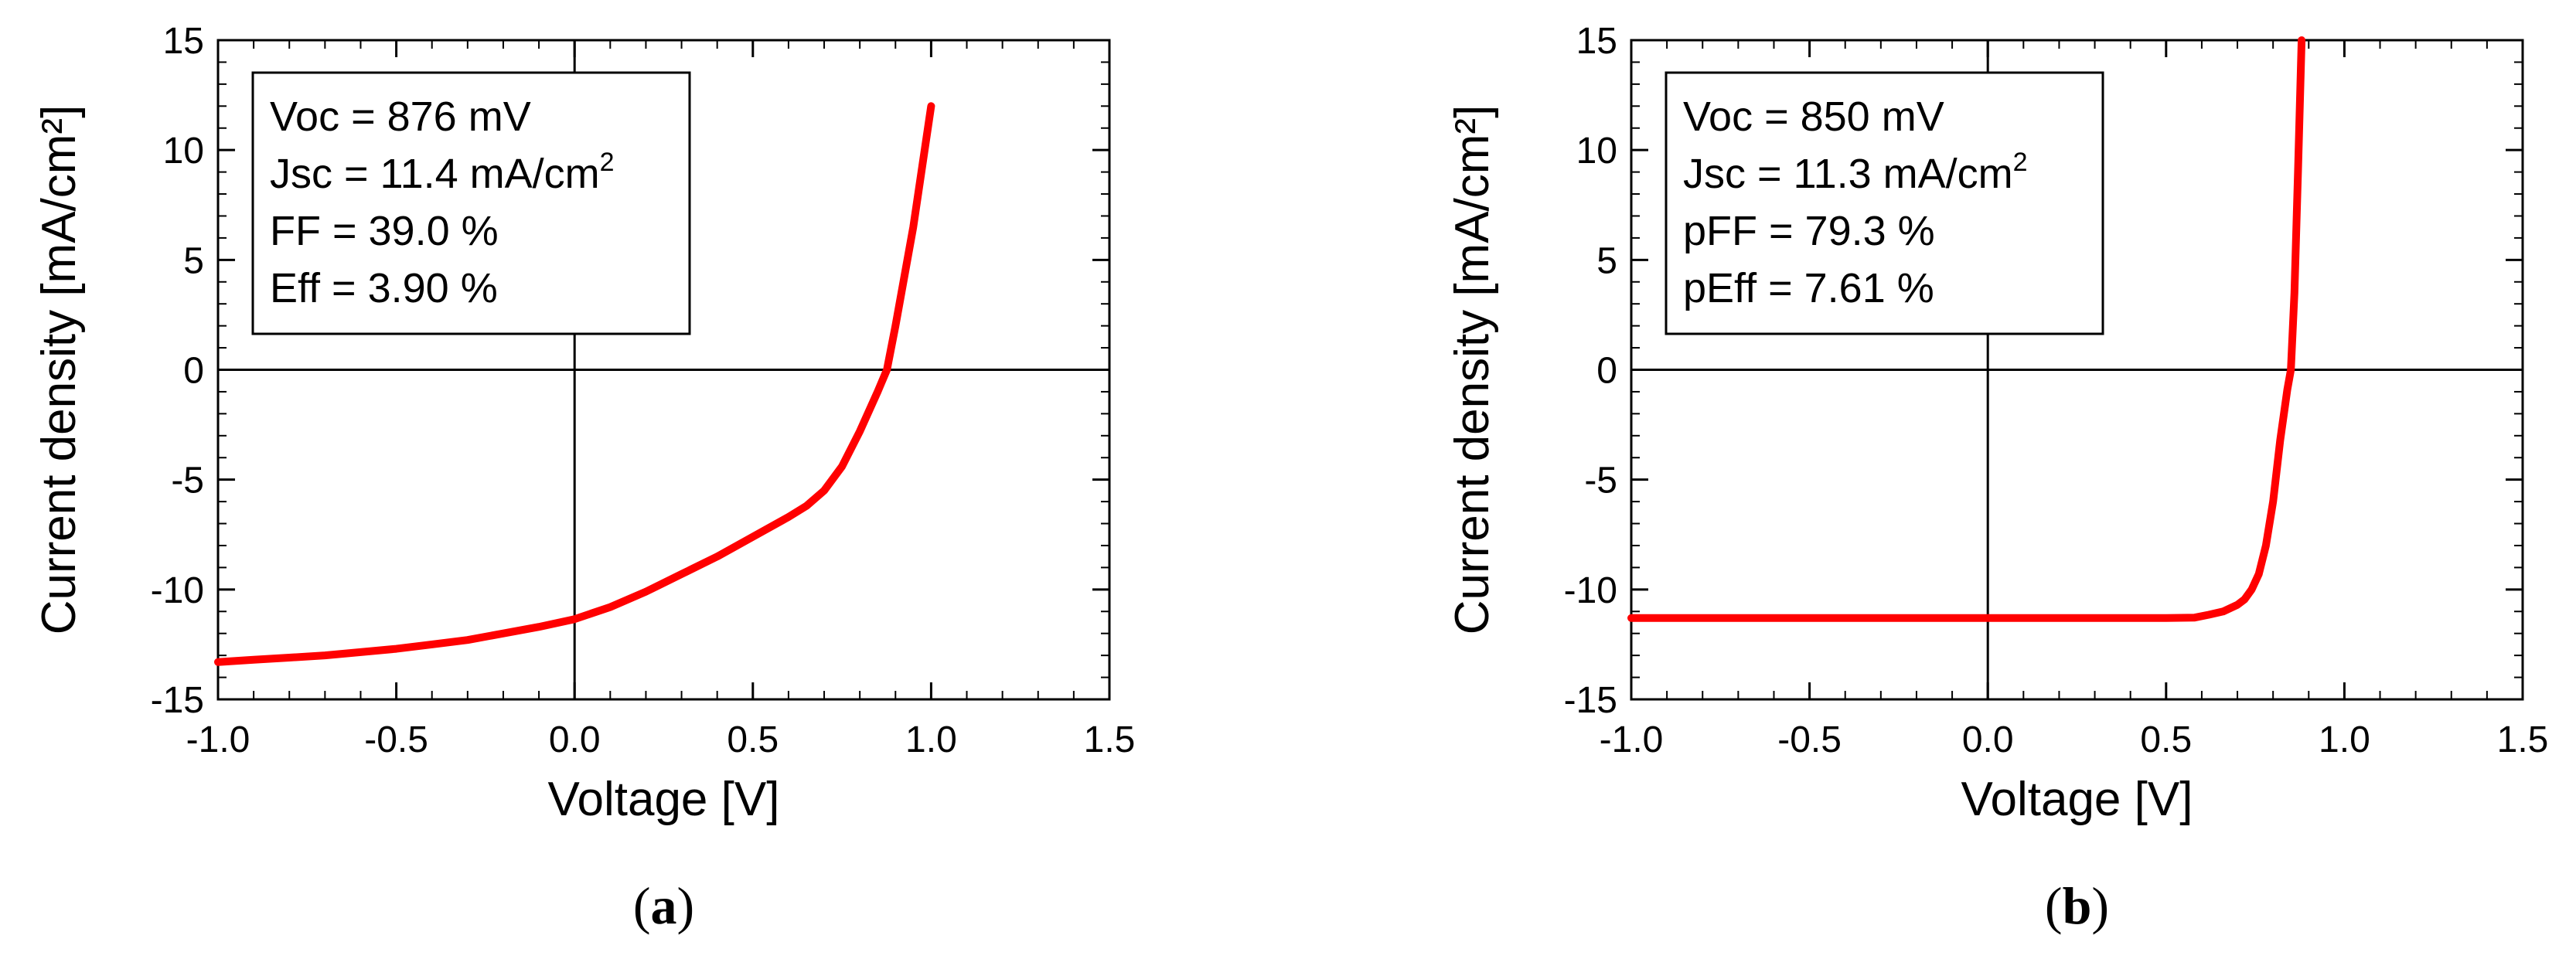  I want to click on panel-label: (a), so click(663, 906).